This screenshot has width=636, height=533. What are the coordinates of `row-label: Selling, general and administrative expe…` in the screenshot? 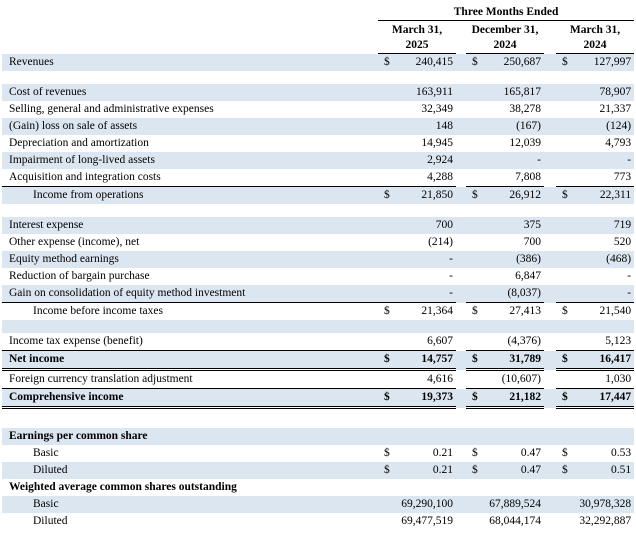 It's located at (111, 109).